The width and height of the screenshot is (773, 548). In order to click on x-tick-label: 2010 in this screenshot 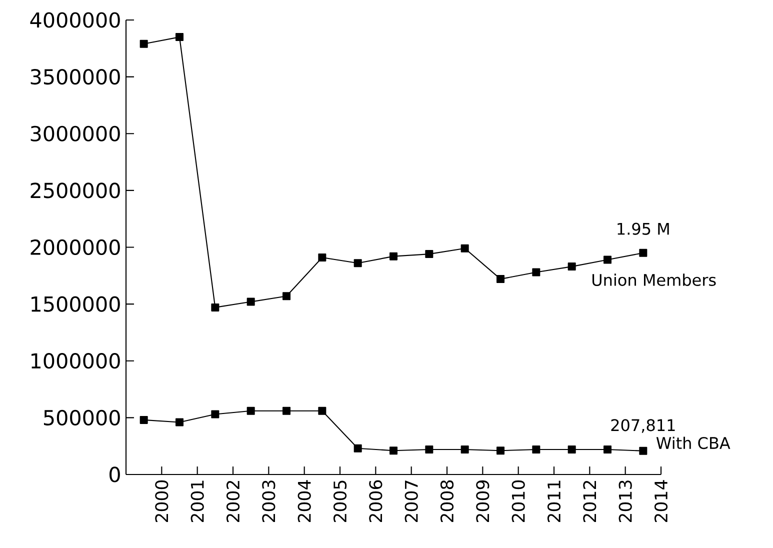, I will do `click(518, 501)`.